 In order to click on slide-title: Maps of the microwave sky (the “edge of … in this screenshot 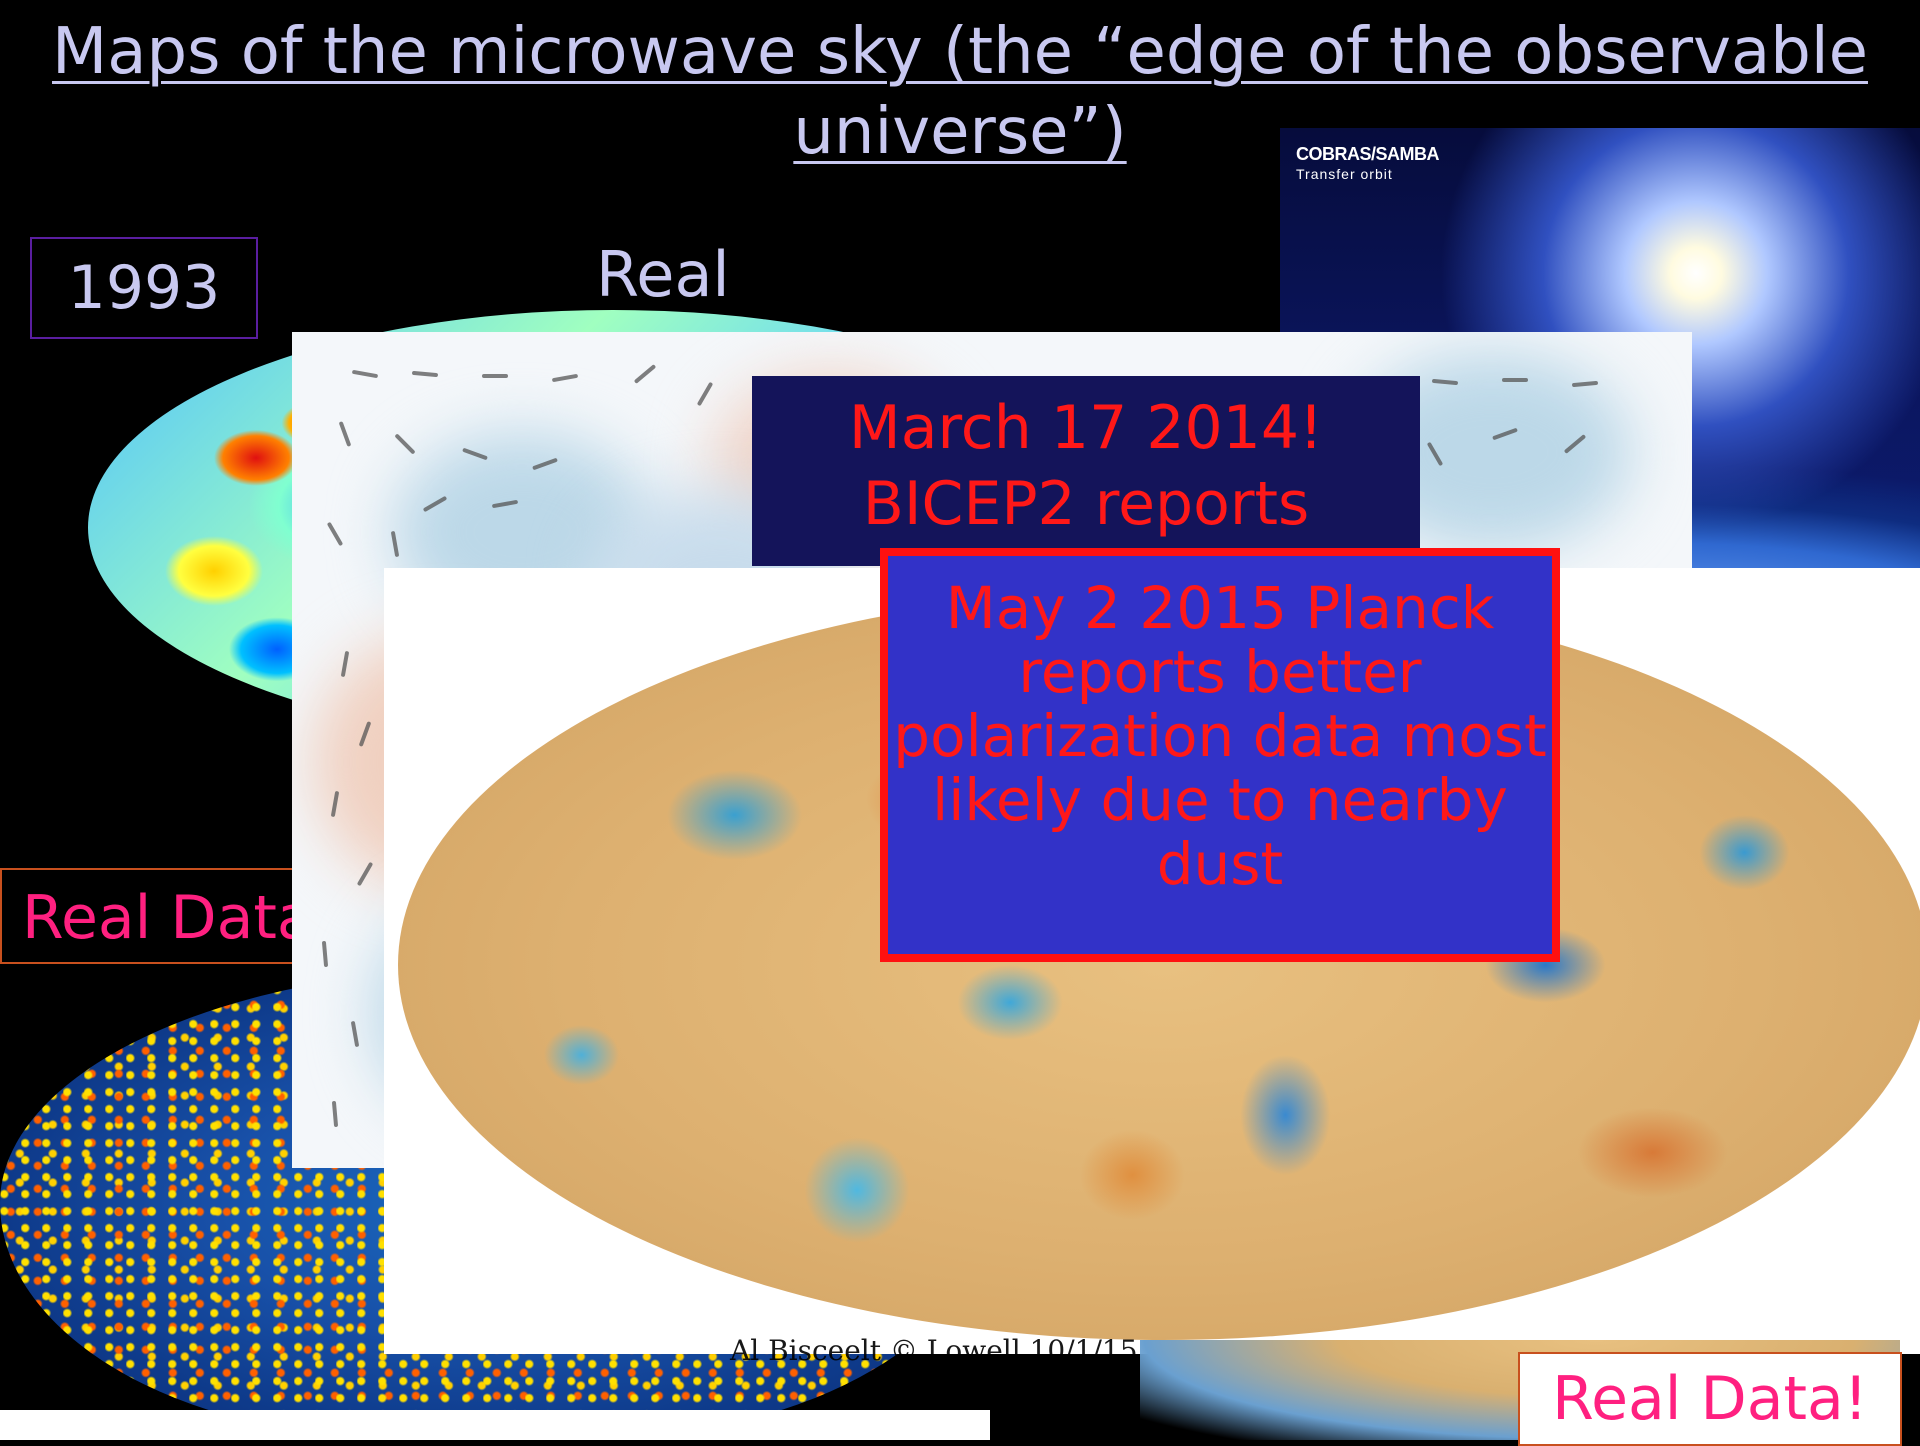, I will do `click(960, 92)`.